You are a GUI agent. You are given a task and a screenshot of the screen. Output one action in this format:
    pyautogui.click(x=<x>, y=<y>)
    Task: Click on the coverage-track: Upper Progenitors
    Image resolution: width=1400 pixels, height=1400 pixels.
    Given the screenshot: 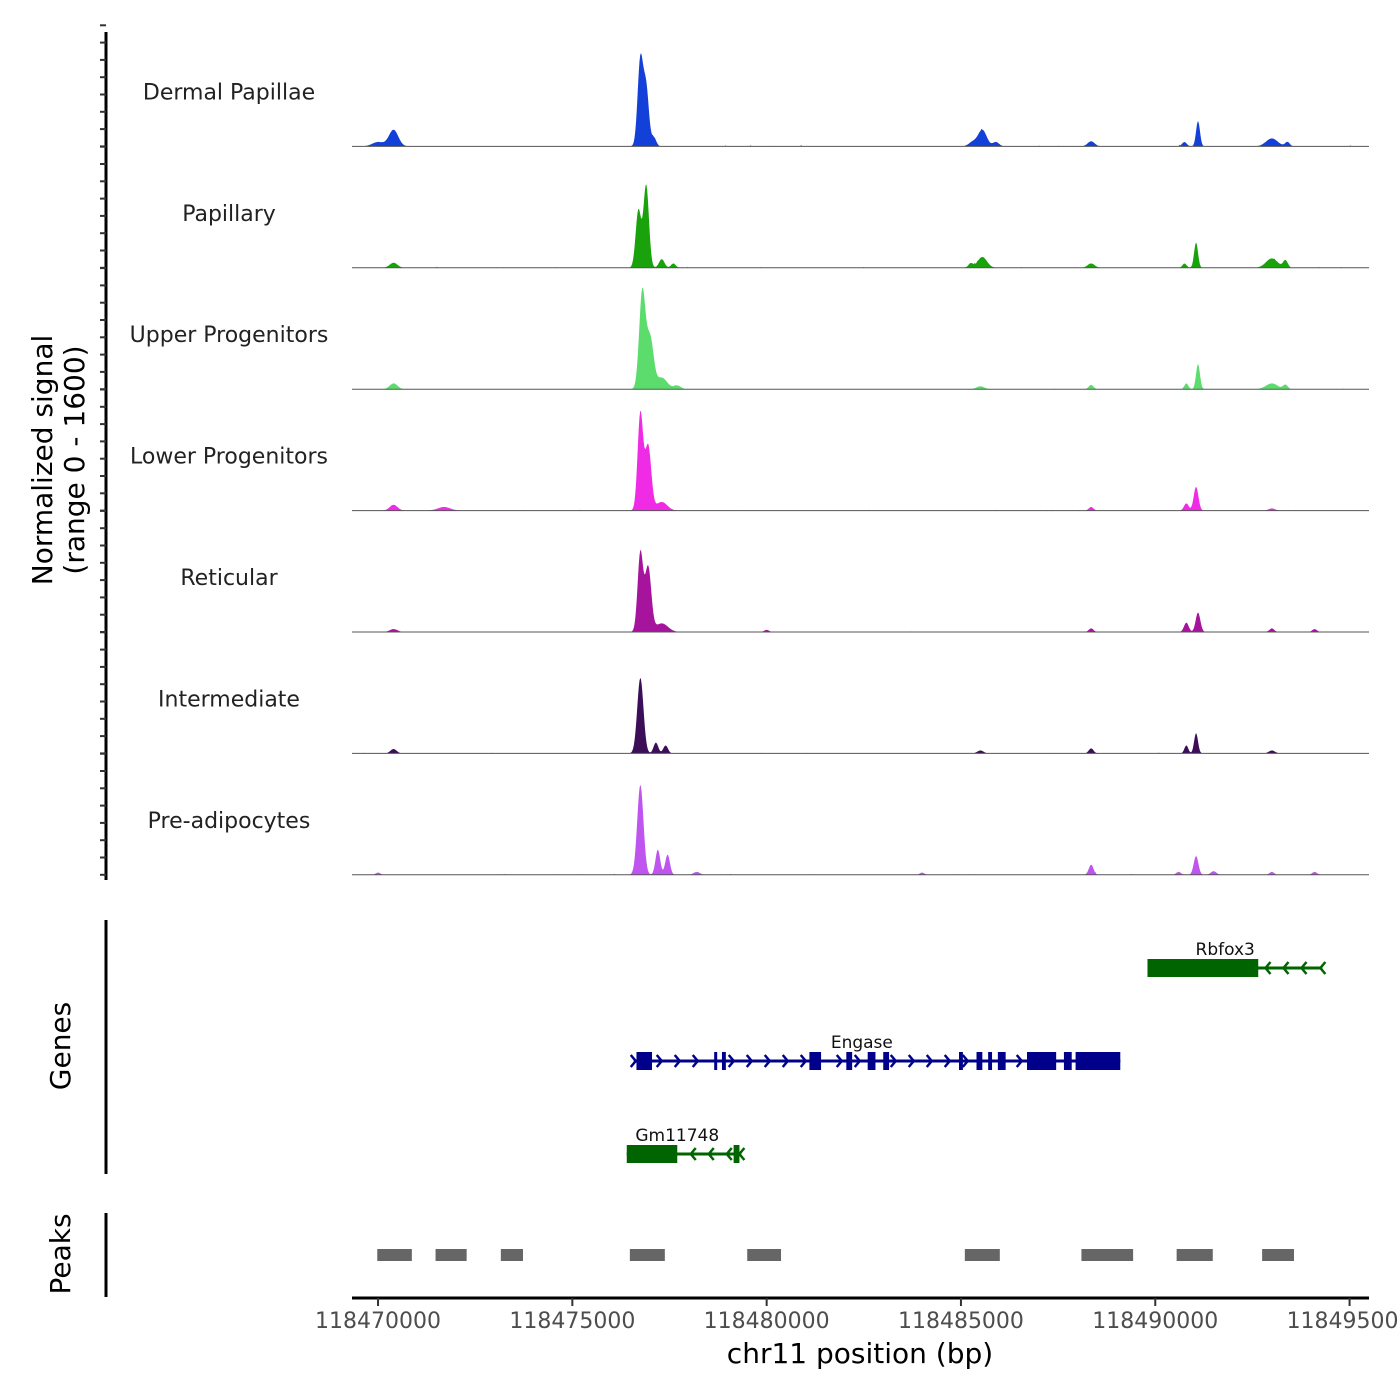 What is the action you would take?
    pyautogui.click(x=749, y=338)
    